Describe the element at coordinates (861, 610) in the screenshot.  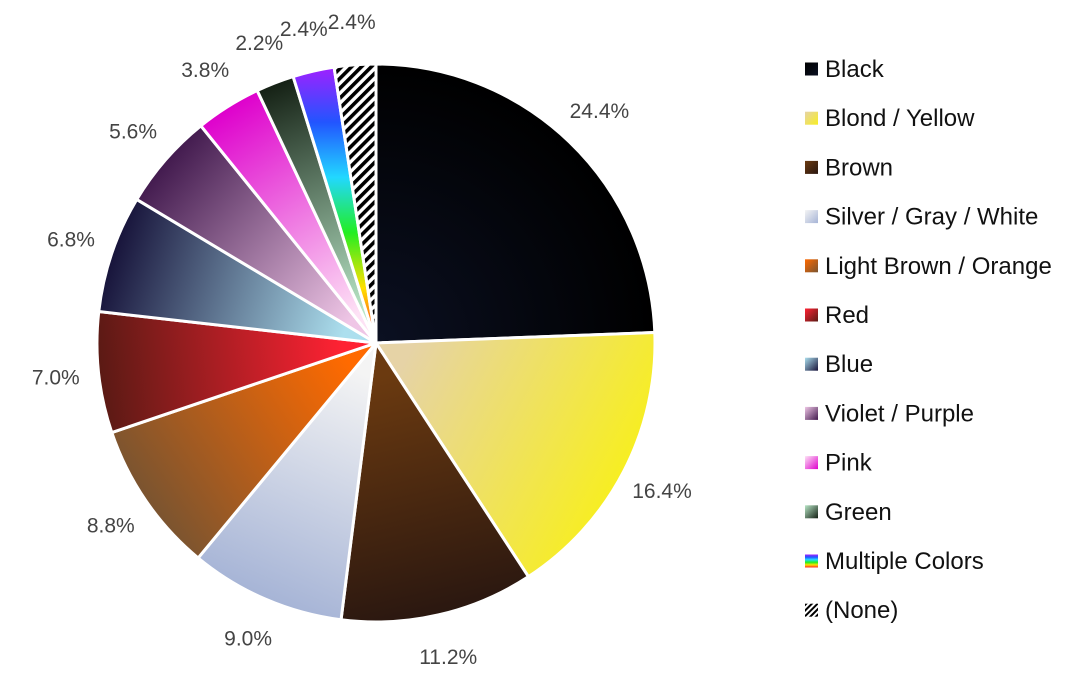
I see `legend-label-none: (None)` at that location.